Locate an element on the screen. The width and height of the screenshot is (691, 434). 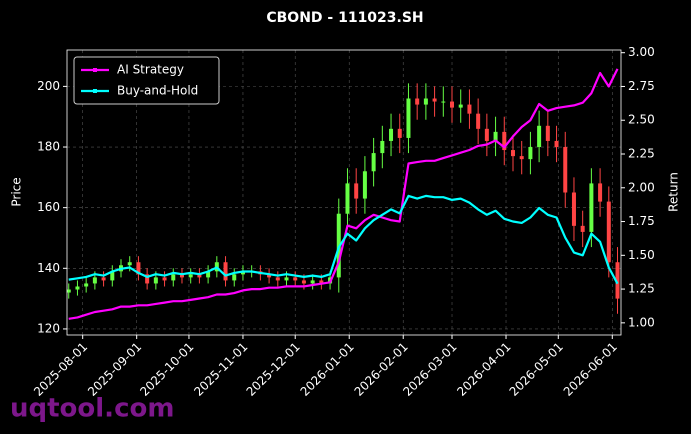
chart-title: CBOND - 111023.SH is located at coordinates (344, 18).